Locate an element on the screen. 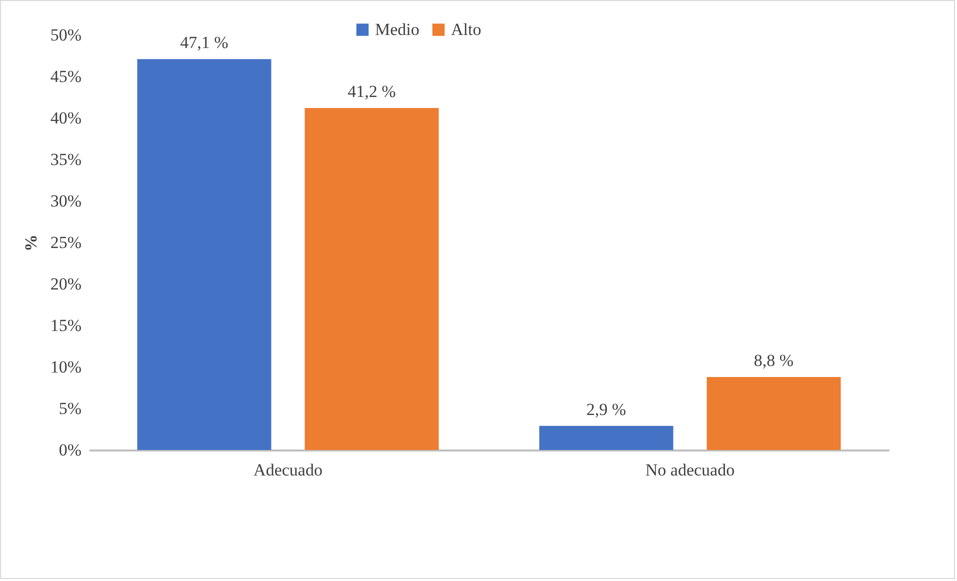 Image resolution: width=957 pixels, height=581 pixels. y-tick-label: 30% is located at coordinates (66, 201).